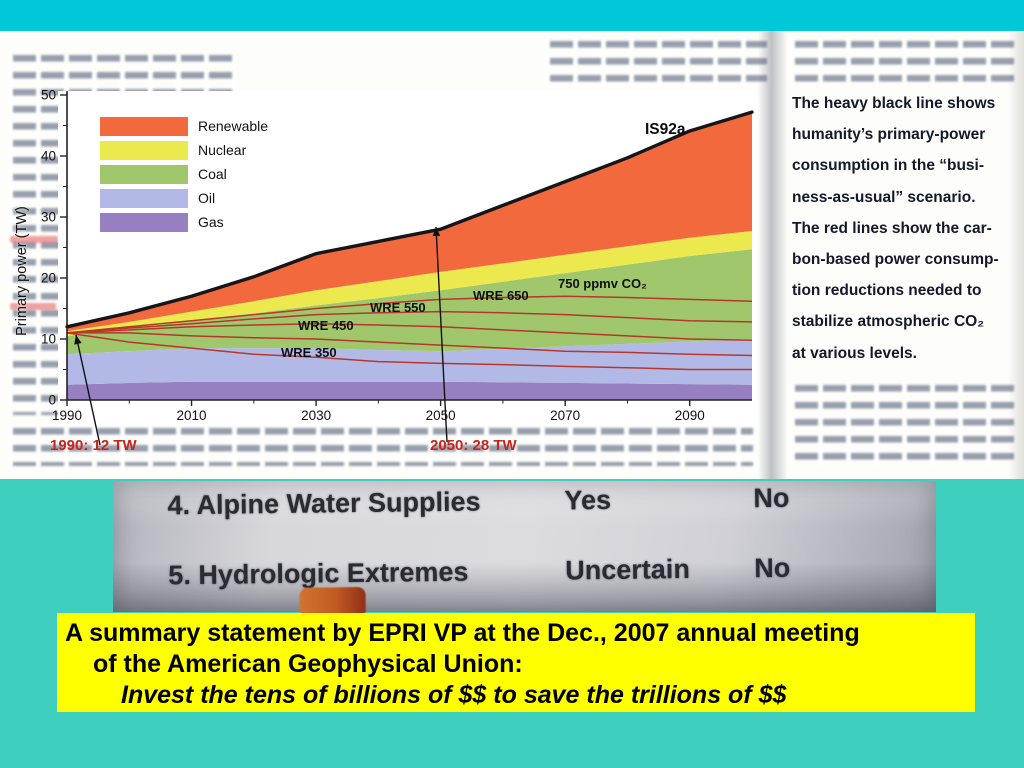 Image resolution: width=1024 pixels, height=768 pixels. What do you see at coordinates (48, 339) in the screenshot?
I see `svg-text: 10` at bounding box center [48, 339].